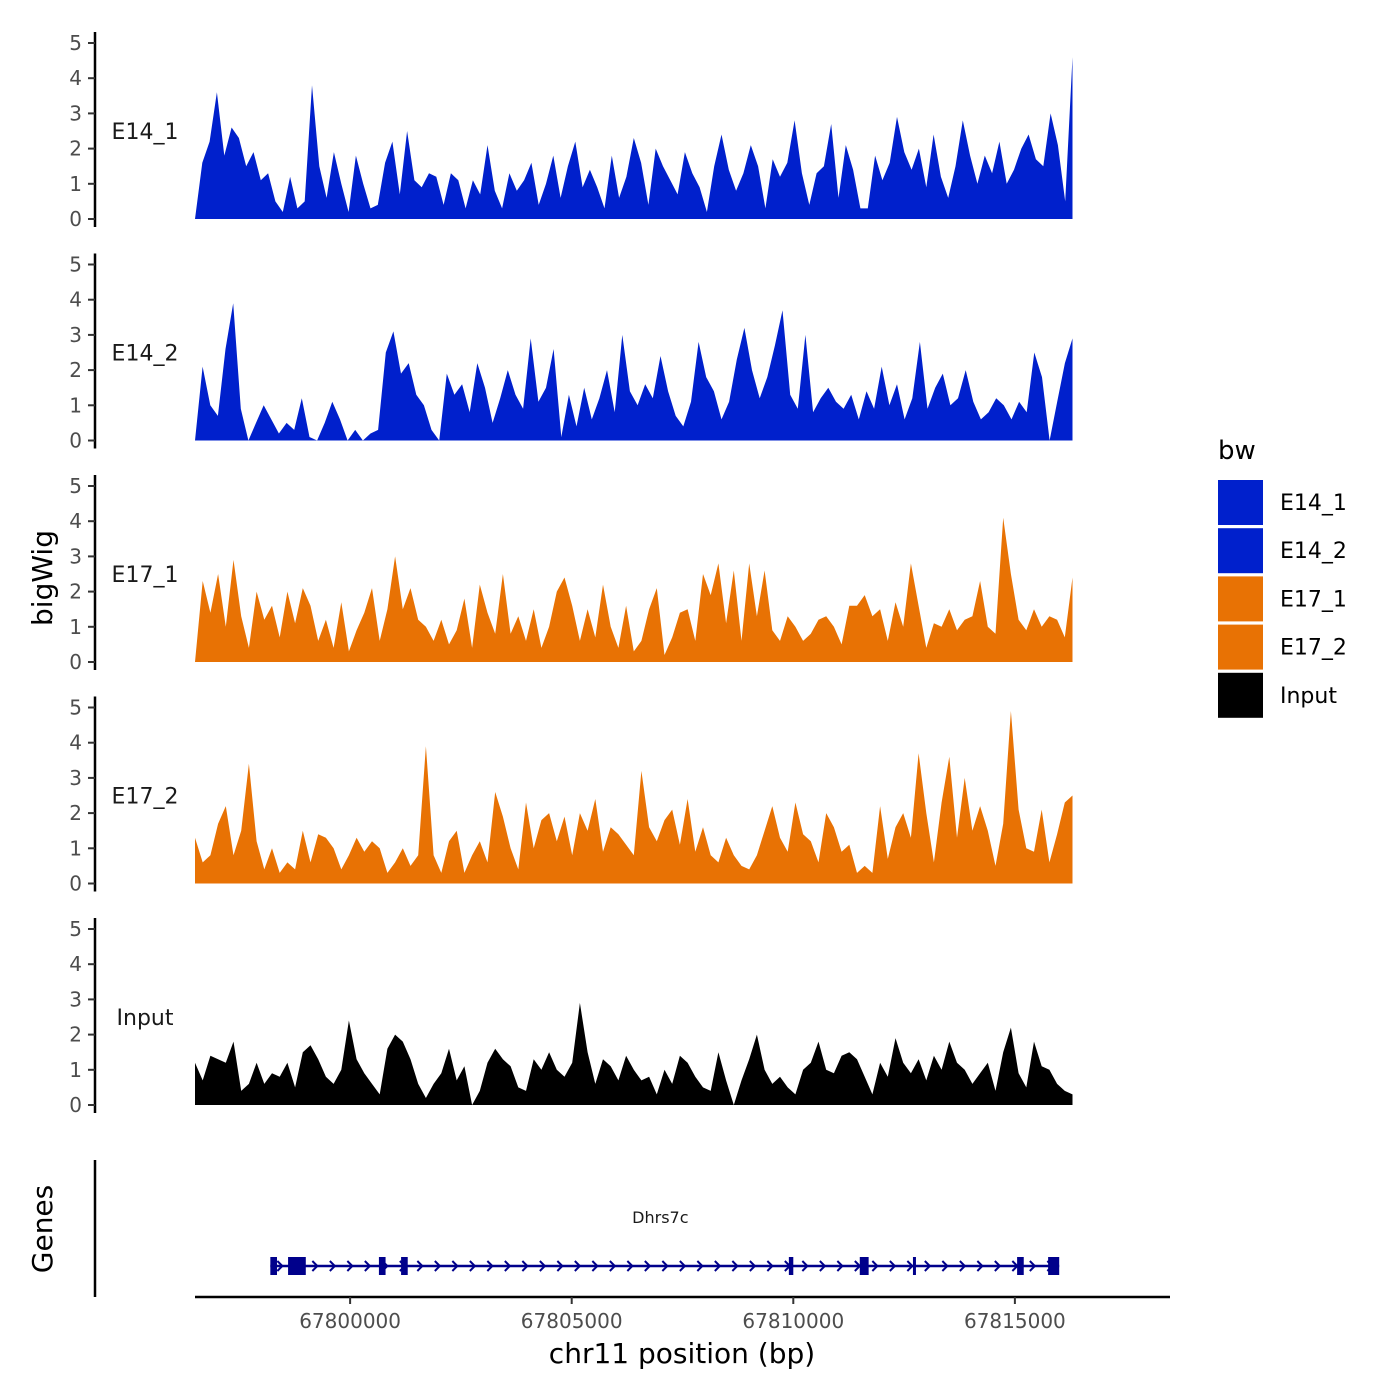  I want to click on track-E14_2: 0 1 2 3 4 5 E14_2, so click(571, 353).